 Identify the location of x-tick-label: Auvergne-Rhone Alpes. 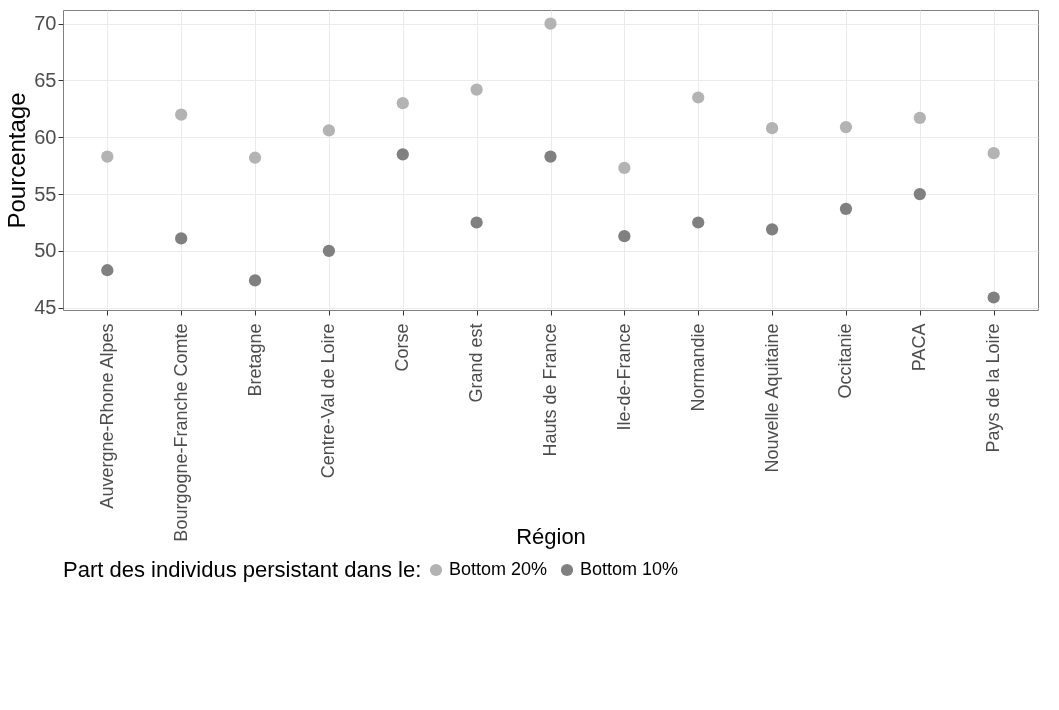
(106, 416).